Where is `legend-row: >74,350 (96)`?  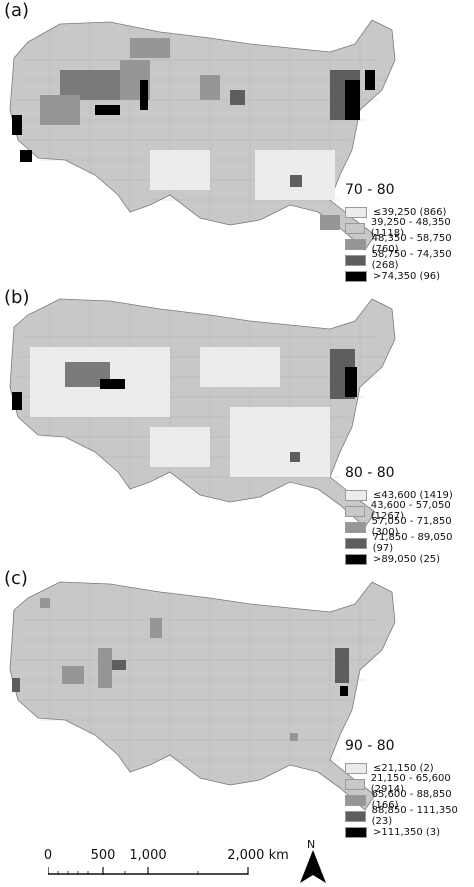
legend-row: >74,350 (96) is located at coordinates (409, 276).